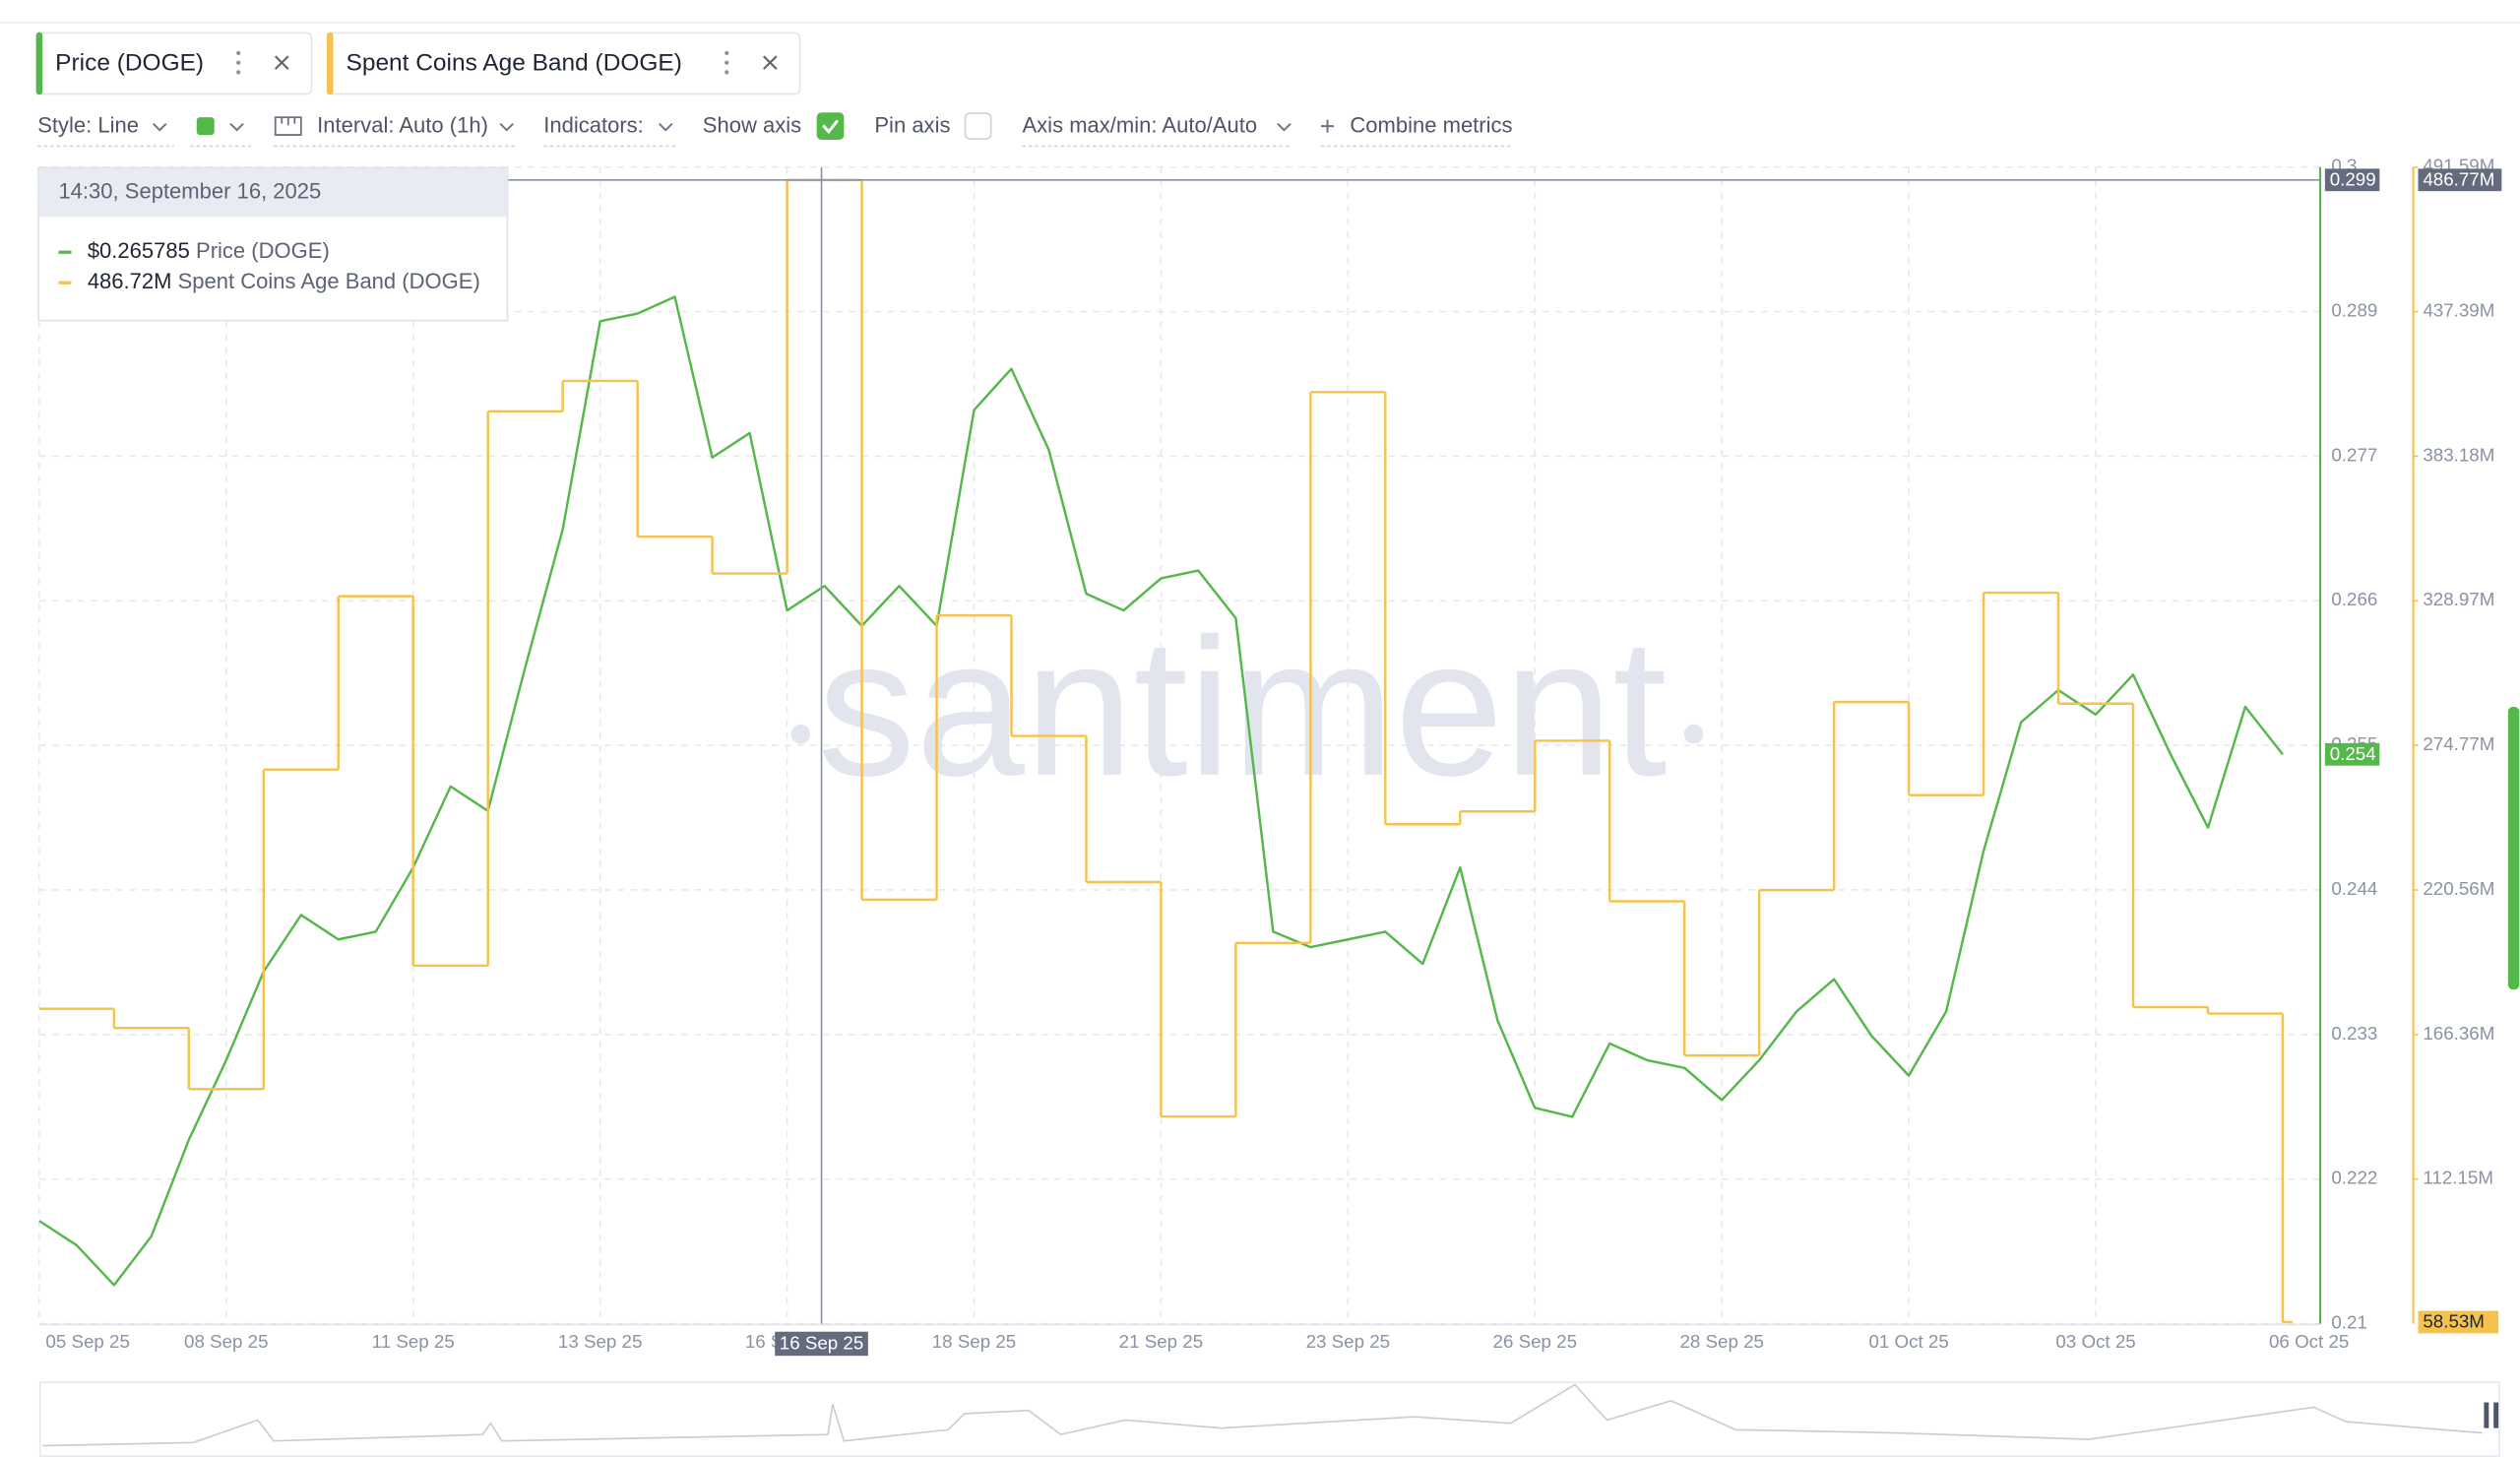 This screenshot has width=2520, height=1457. Describe the element at coordinates (1348, 1341) in the screenshot. I see `x-tick-label: 23 Sep 25` at that location.